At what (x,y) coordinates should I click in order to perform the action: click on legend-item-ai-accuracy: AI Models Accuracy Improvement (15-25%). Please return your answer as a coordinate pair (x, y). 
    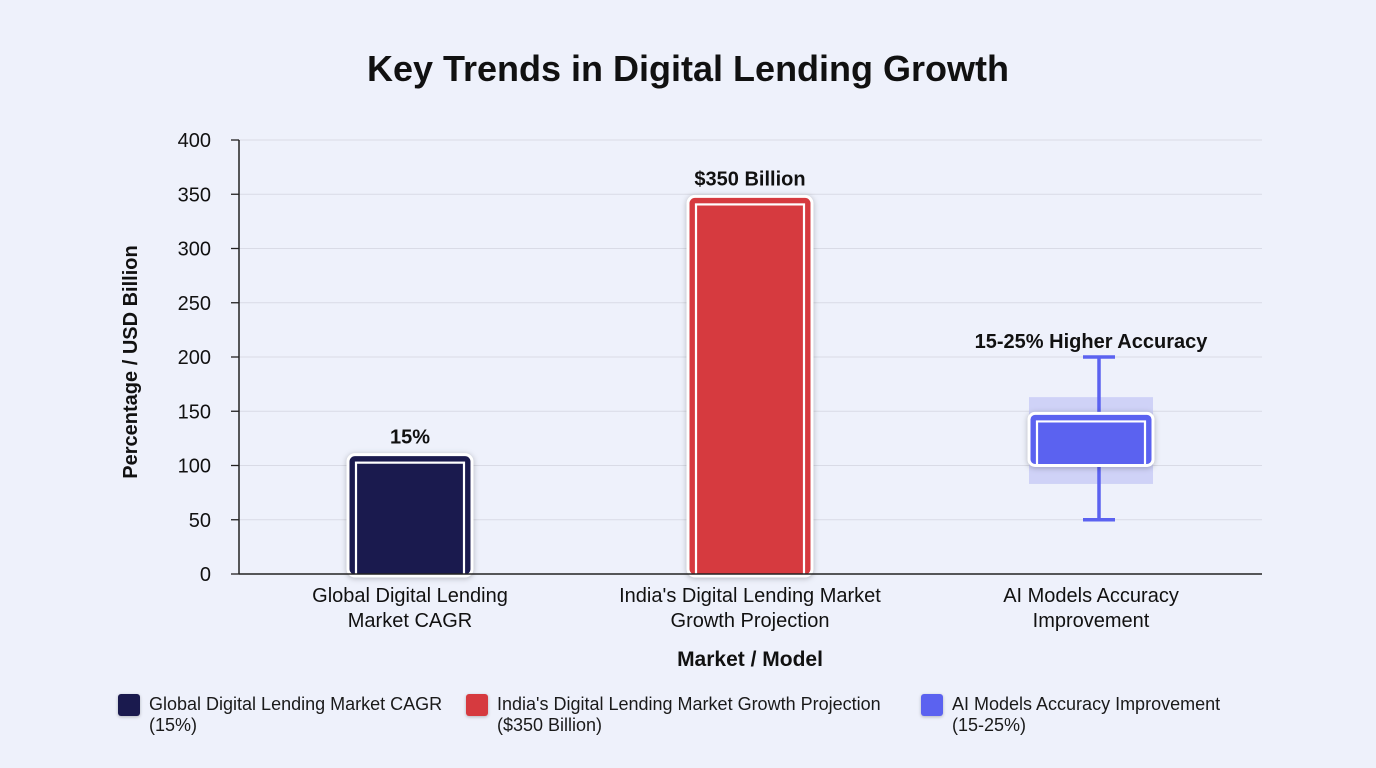
    Looking at the image, I should click on (1070, 715).